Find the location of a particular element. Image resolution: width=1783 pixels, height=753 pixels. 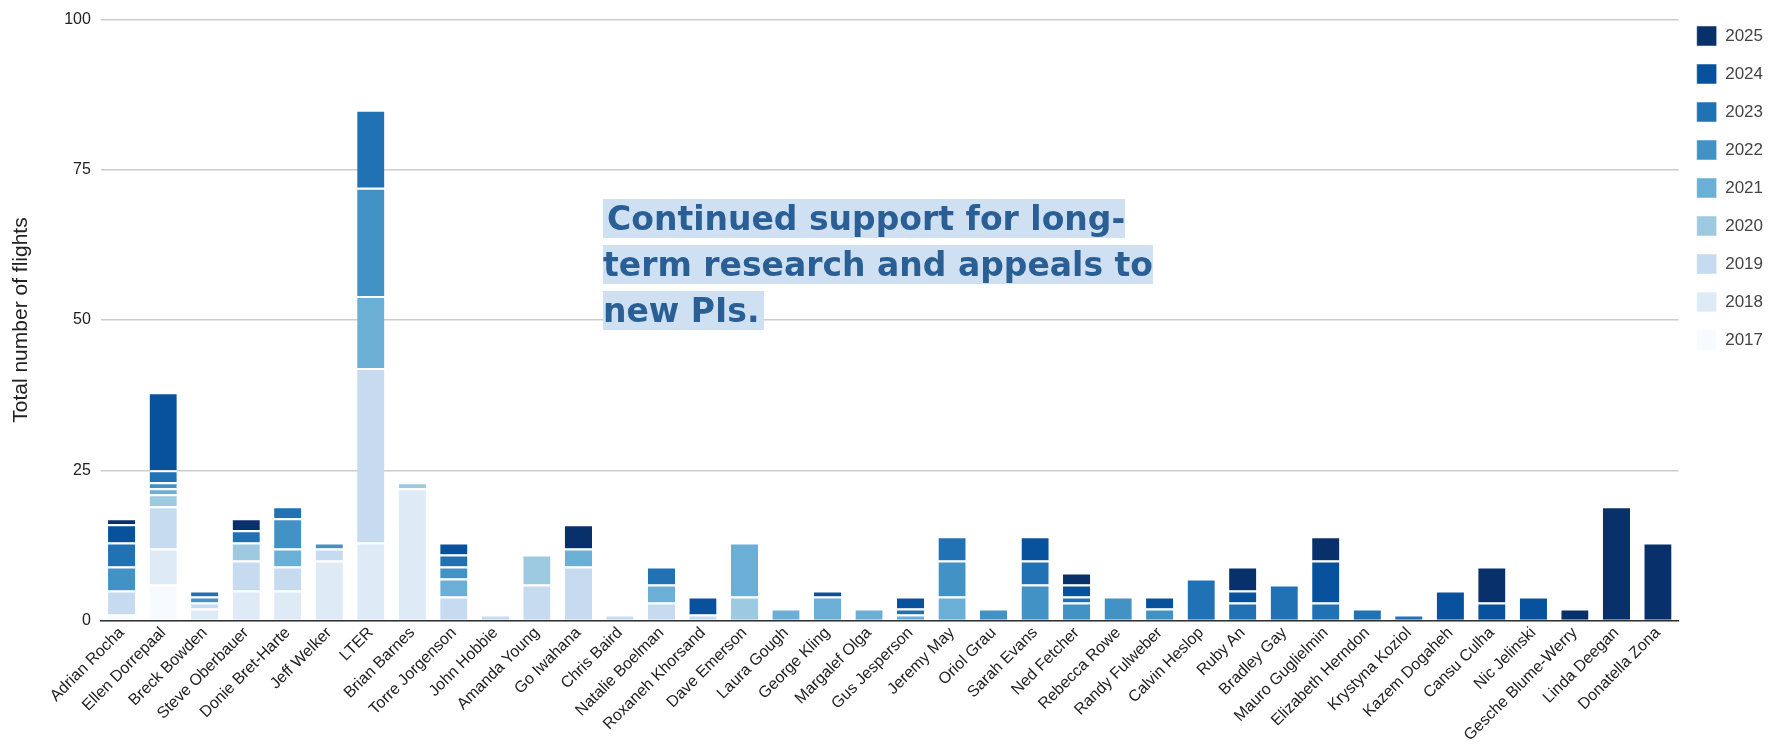

annotation: Continued support for long-term research and appeals to new PIs. is located at coordinates (878, 264).